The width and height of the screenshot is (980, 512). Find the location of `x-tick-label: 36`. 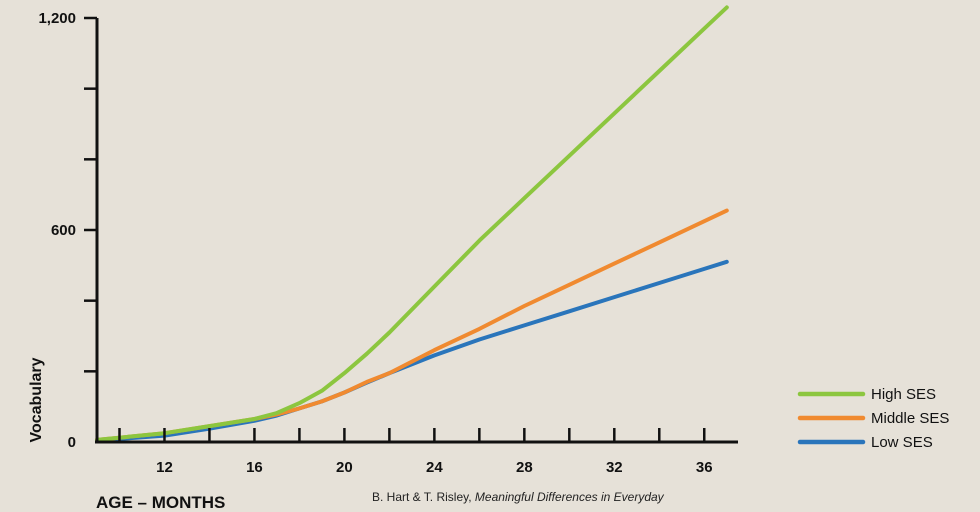

x-tick-label: 36 is located at coordinates (704, 467).